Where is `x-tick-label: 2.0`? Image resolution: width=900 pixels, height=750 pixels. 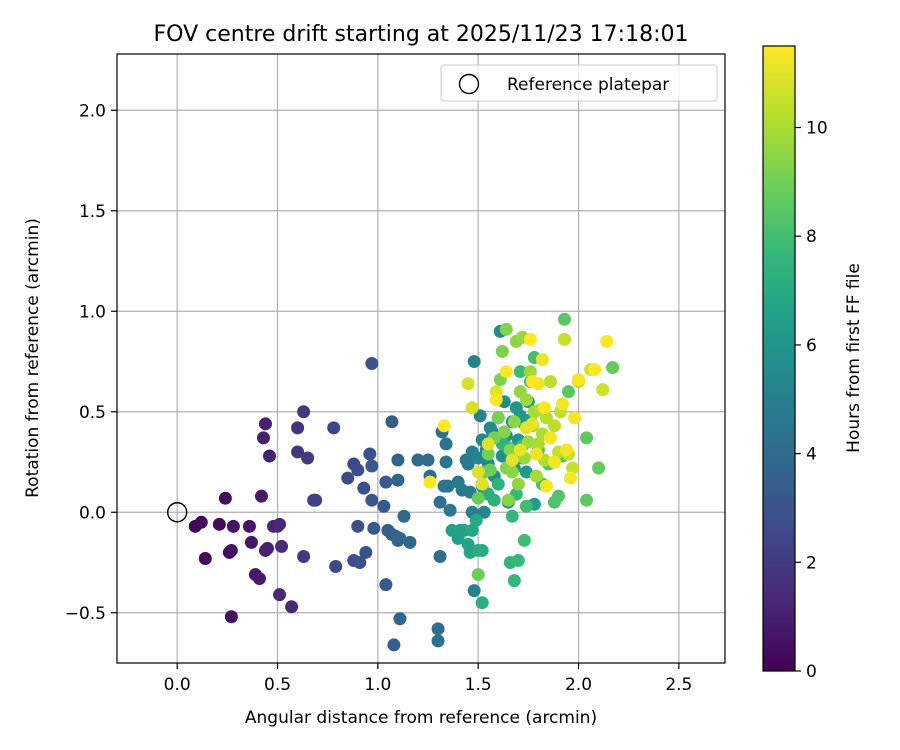 x-tick-label: 2.0 is located at coordinates (578, 685).